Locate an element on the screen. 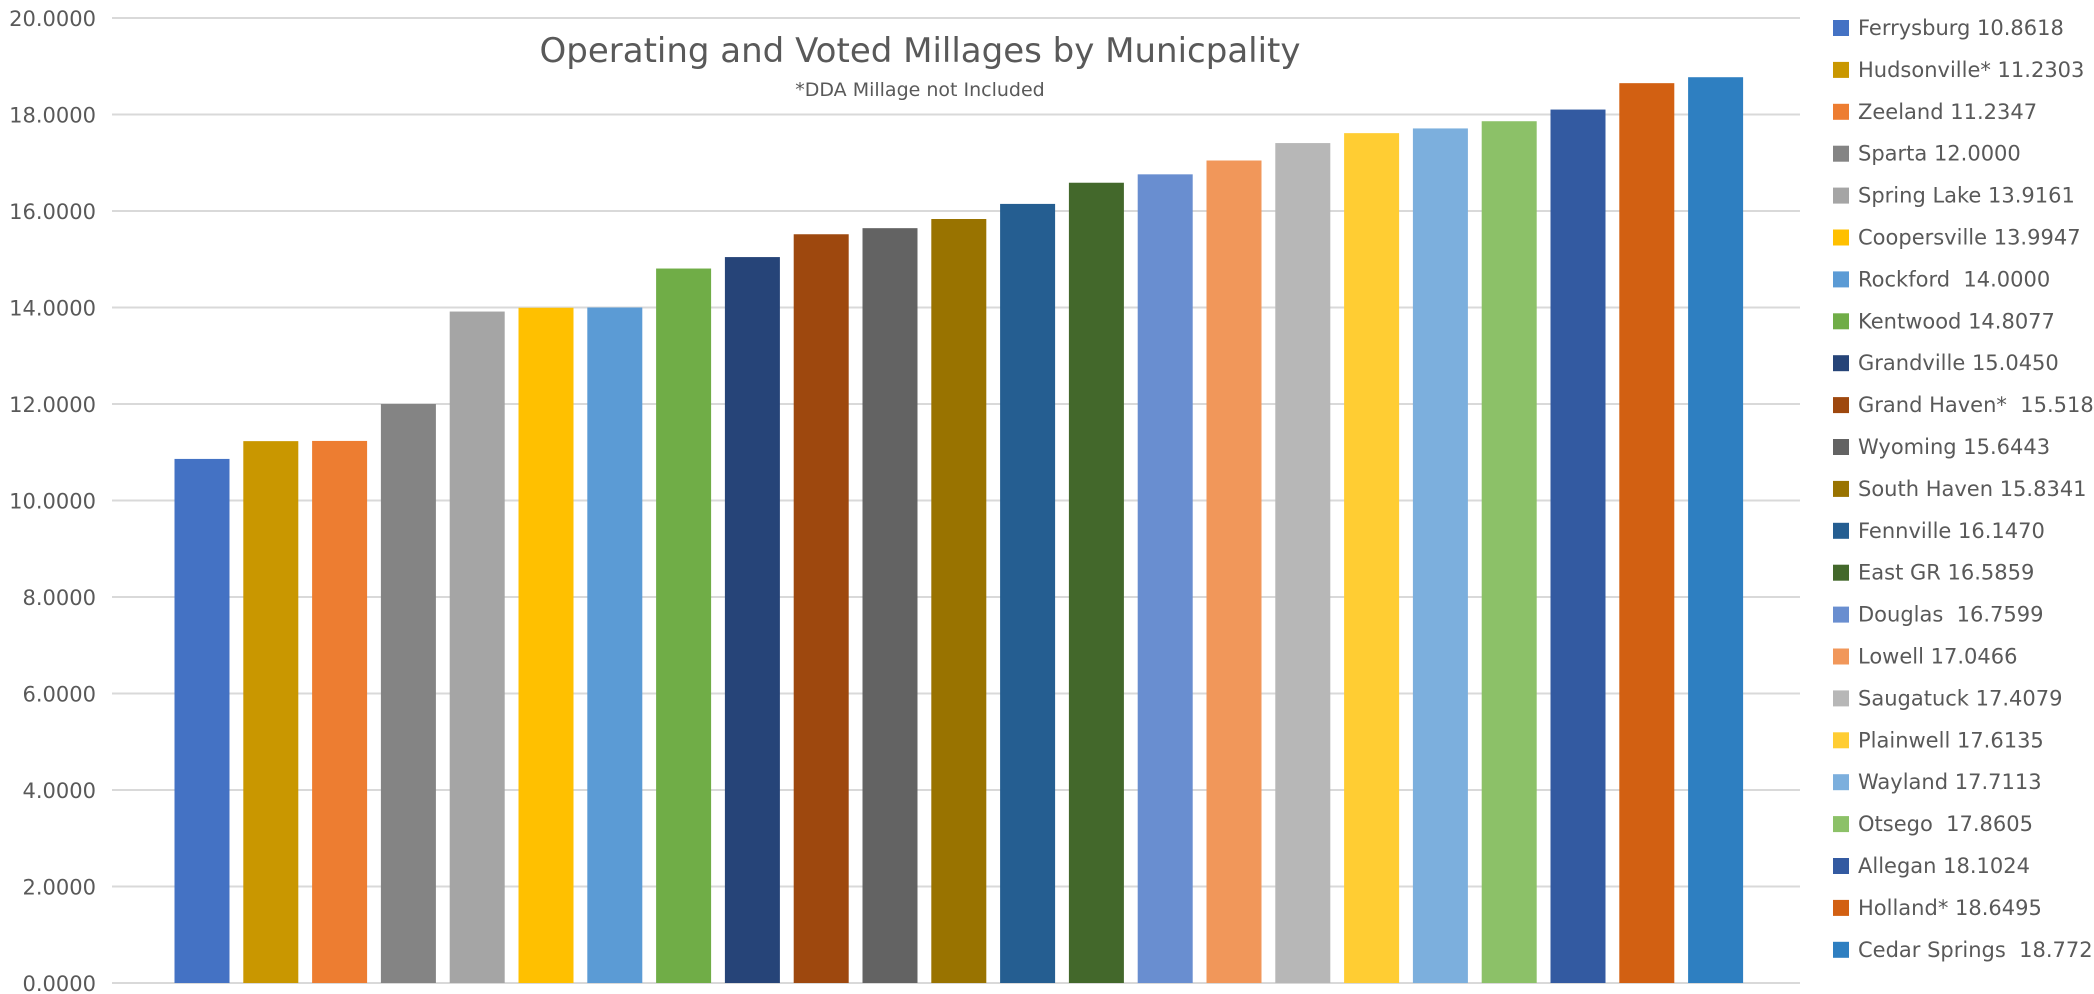  legend-item: South Haven 15.8341 is located at coordinates (1960, 489).